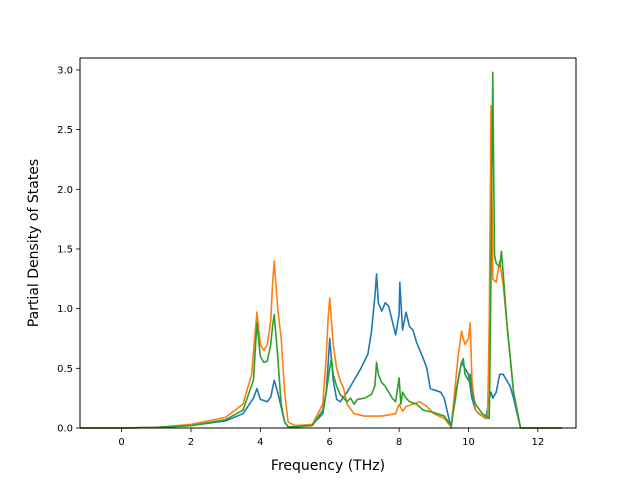  Describe the element at coordinates (330, 442) in the screenshot. I see `x-tick-label: 6` at that location.